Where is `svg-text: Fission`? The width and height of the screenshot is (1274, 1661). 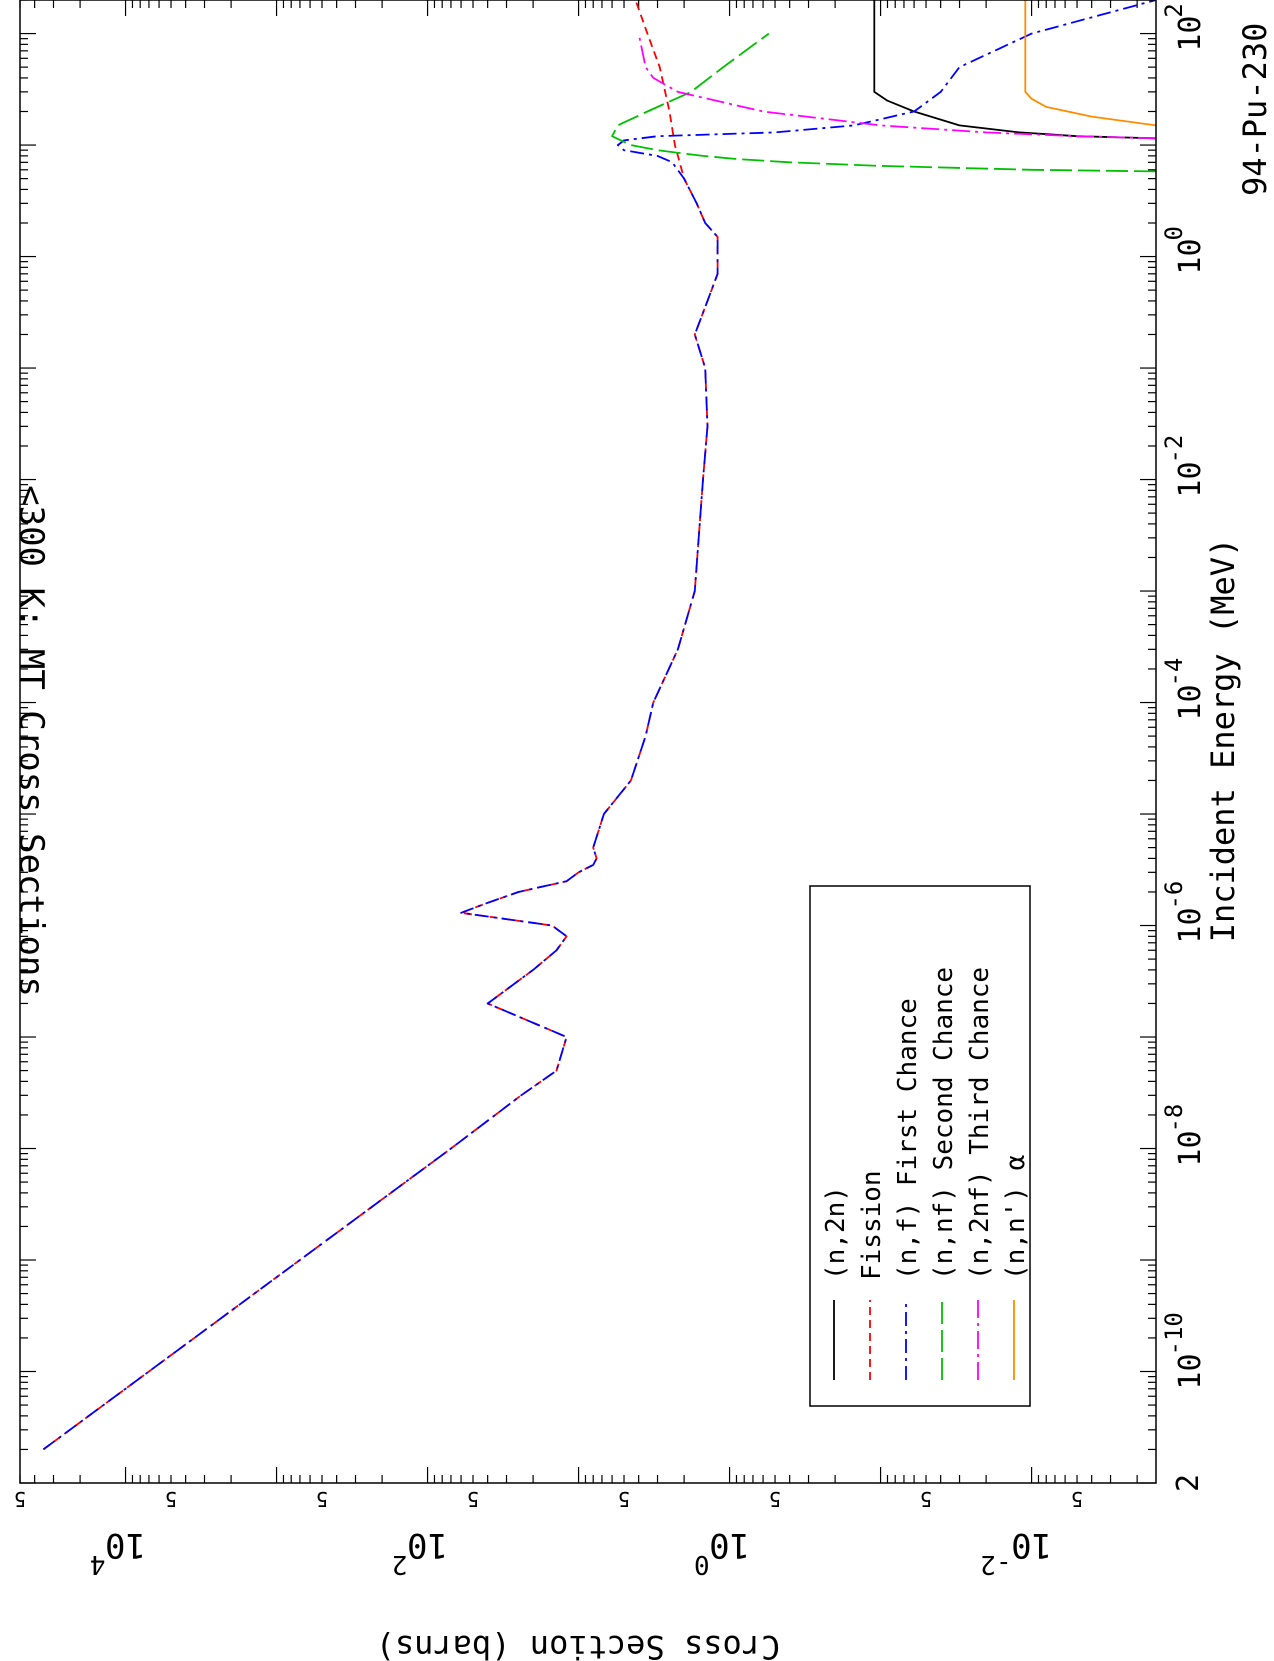 svg-text: Fission is located at coordinates (872, 1225).